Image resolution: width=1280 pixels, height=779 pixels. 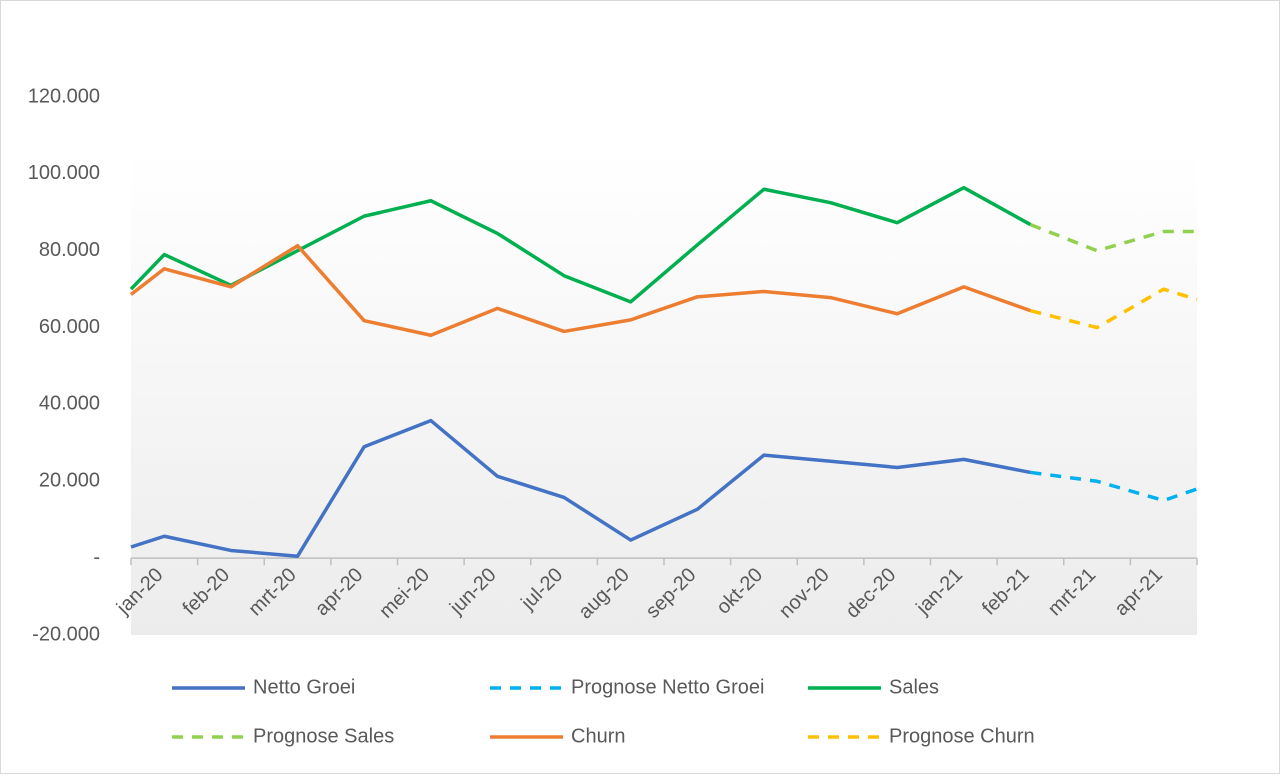 I want to click on legend-label: Netto Groei, so click(x=304, y=687).